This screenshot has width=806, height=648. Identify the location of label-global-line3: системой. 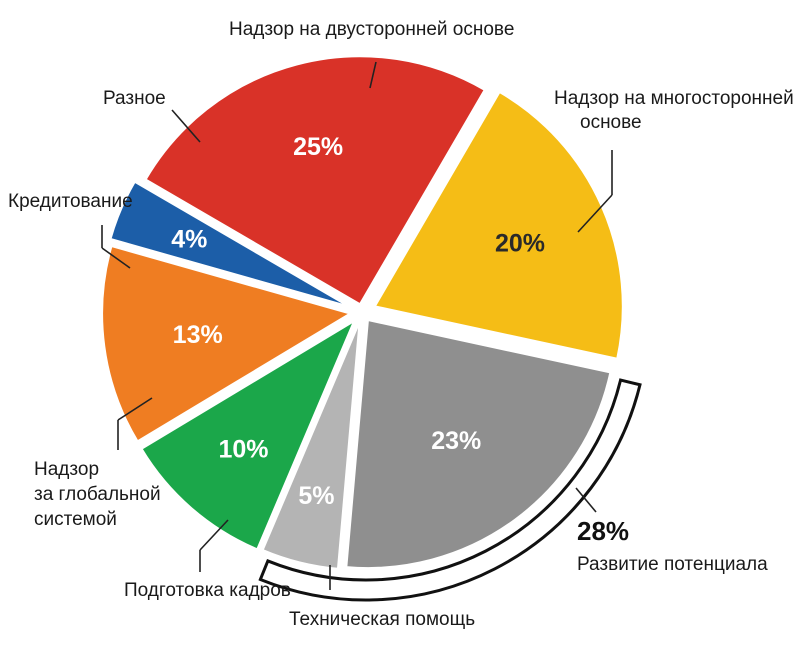
(75, 519).